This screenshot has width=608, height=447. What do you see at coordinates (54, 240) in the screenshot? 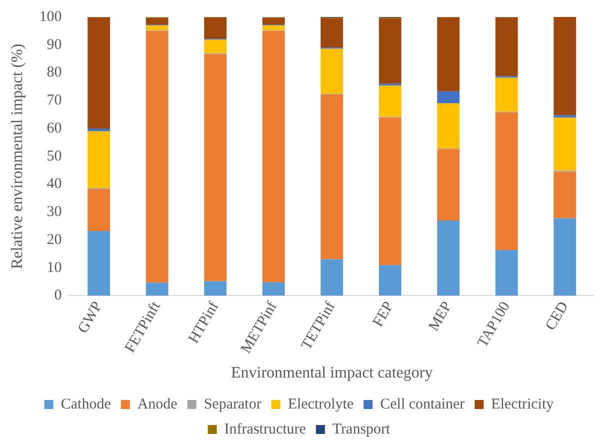
I see `y-tick-label: 20` at bounding box center [54, 240].